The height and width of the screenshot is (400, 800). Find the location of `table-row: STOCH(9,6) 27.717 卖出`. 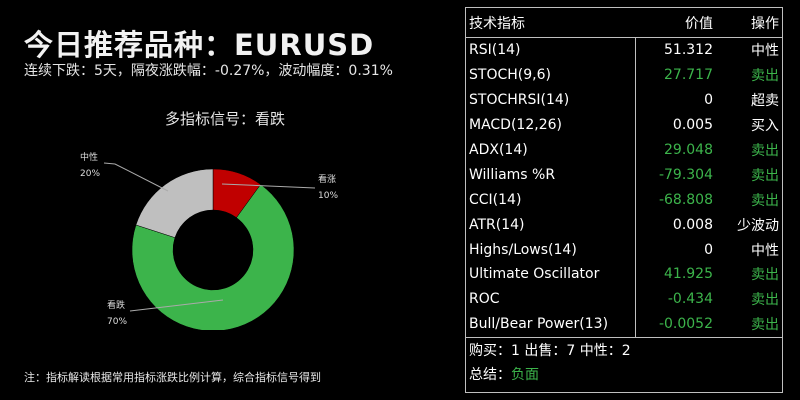

table-row: STOCH(9,6) 27.717 卖出 is located at coordinates (624, 75).